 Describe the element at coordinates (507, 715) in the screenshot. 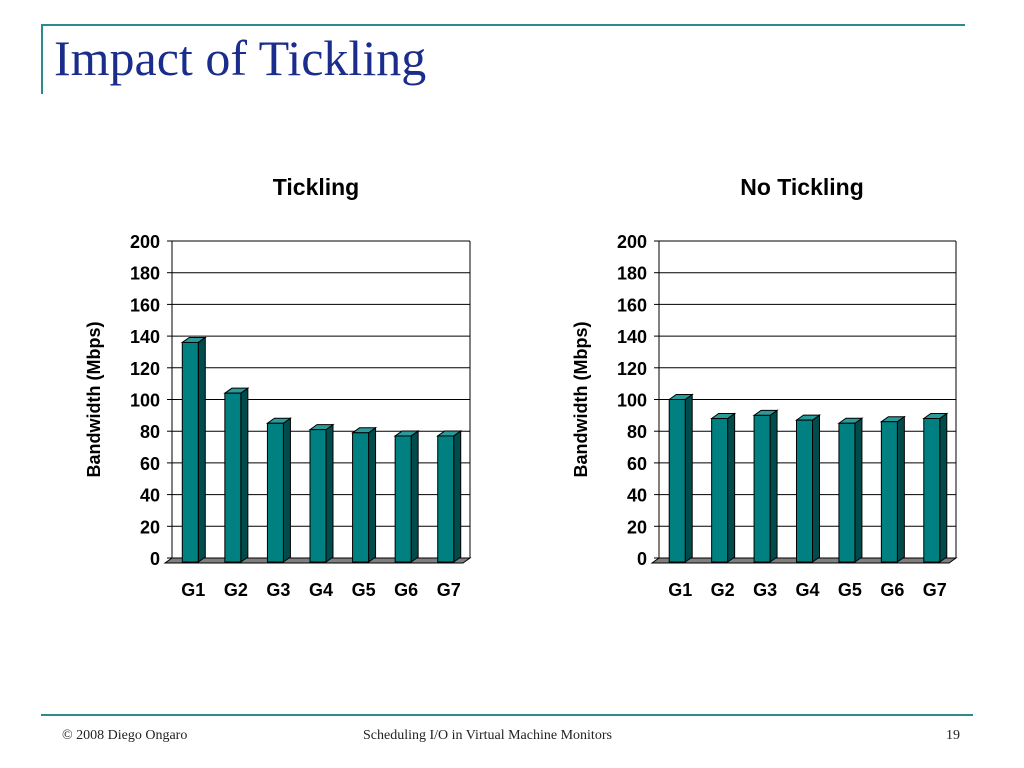

I see `footer-divider` at that location.